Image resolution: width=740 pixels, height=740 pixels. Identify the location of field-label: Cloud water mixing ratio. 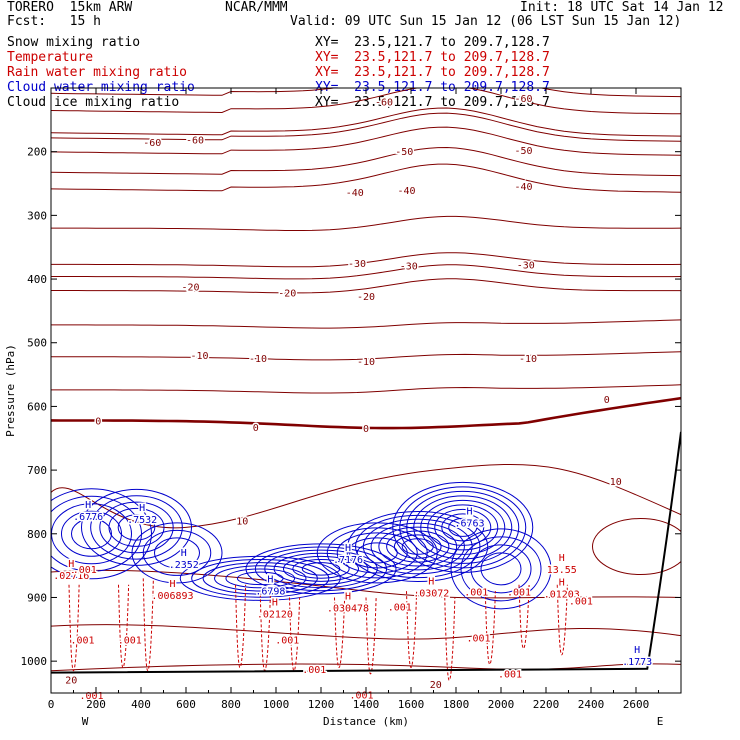
(101, 87).